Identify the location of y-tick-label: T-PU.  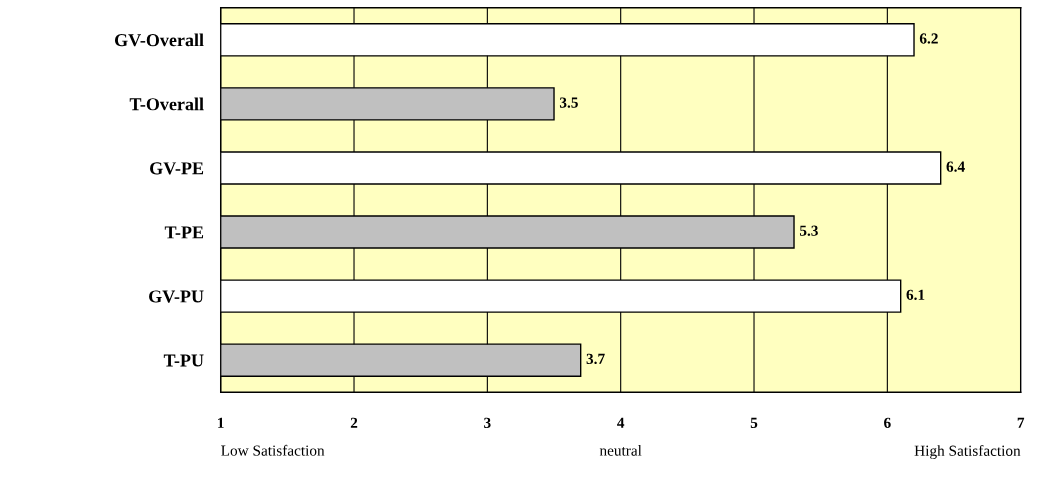
(183, 360).